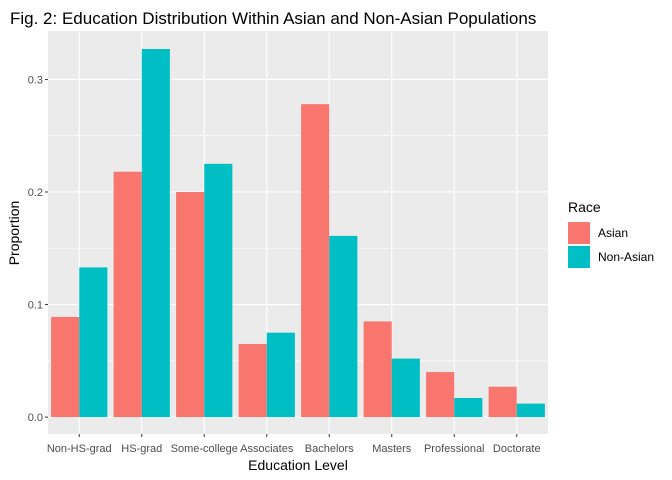 The width and height of the screenshot is (672, 480). Describe the element at coordinates (141, 449) in the screenshot. I see `x-tick-label: HS-grad` at that location.